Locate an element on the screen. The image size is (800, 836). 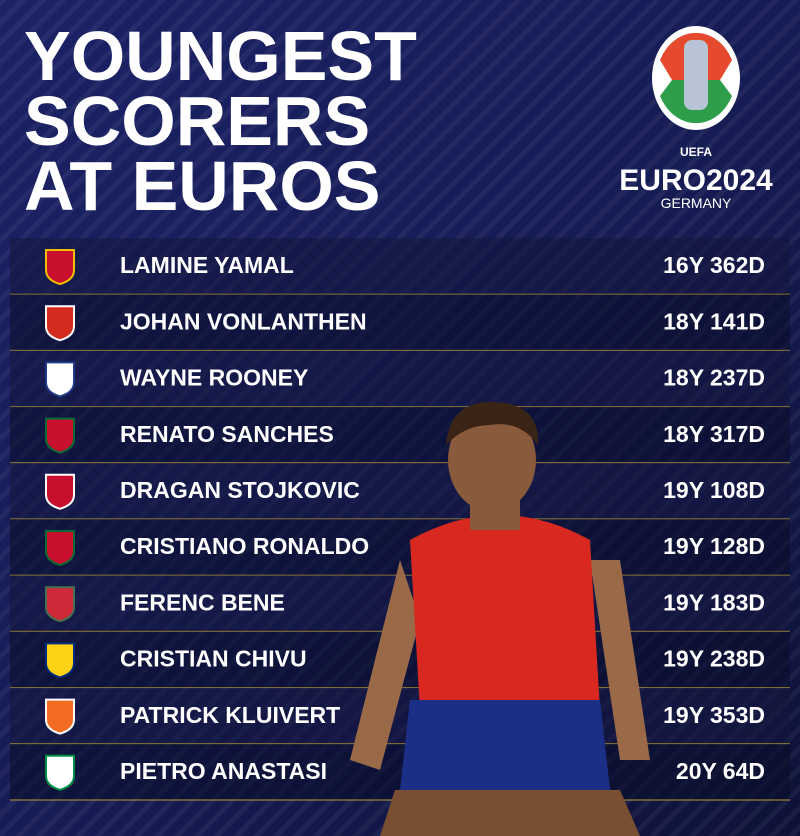
player-legs is located at coordinates (510, 813).